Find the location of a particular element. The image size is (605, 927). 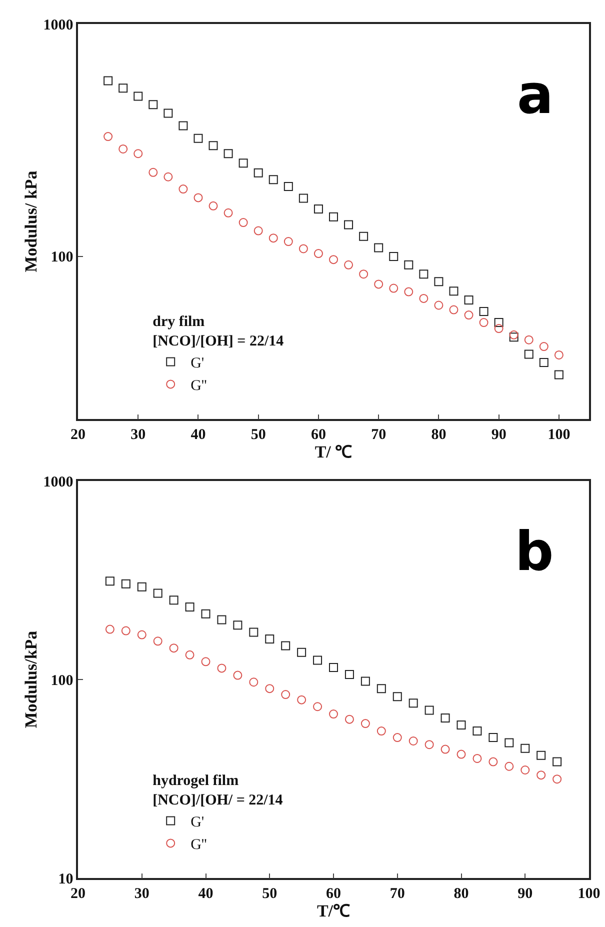

legend-title: dry film [NCO]/[OH] = 22/14 is located at coordinates (218, 332).